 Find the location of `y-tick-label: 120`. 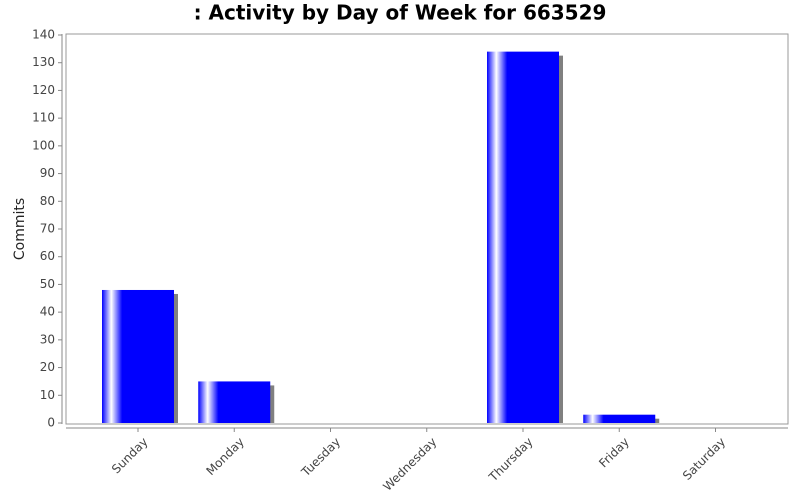

y-tick-label: 120 is located at coordinates (43, 90).